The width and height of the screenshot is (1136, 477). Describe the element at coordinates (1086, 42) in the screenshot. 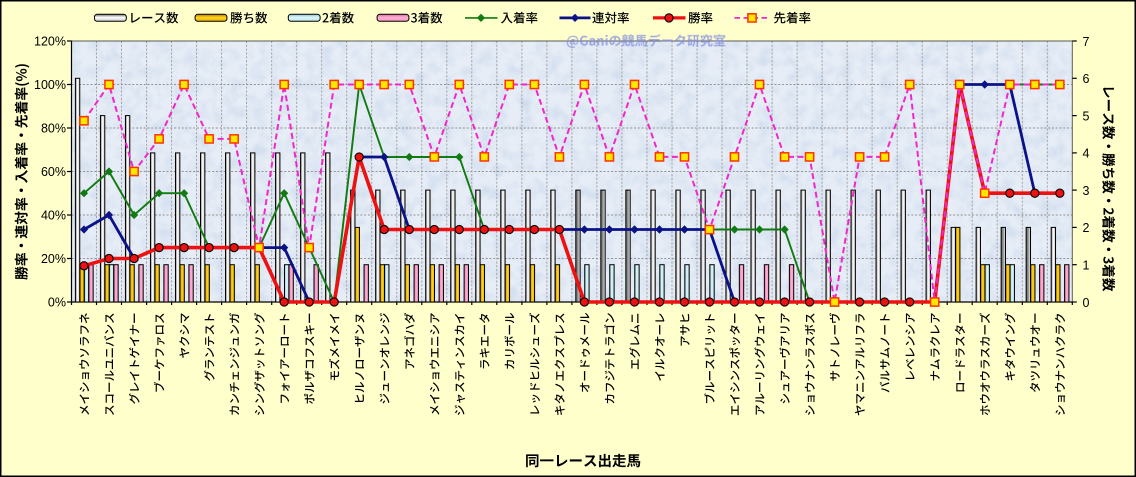

I see `svg-text: 7` at that location.